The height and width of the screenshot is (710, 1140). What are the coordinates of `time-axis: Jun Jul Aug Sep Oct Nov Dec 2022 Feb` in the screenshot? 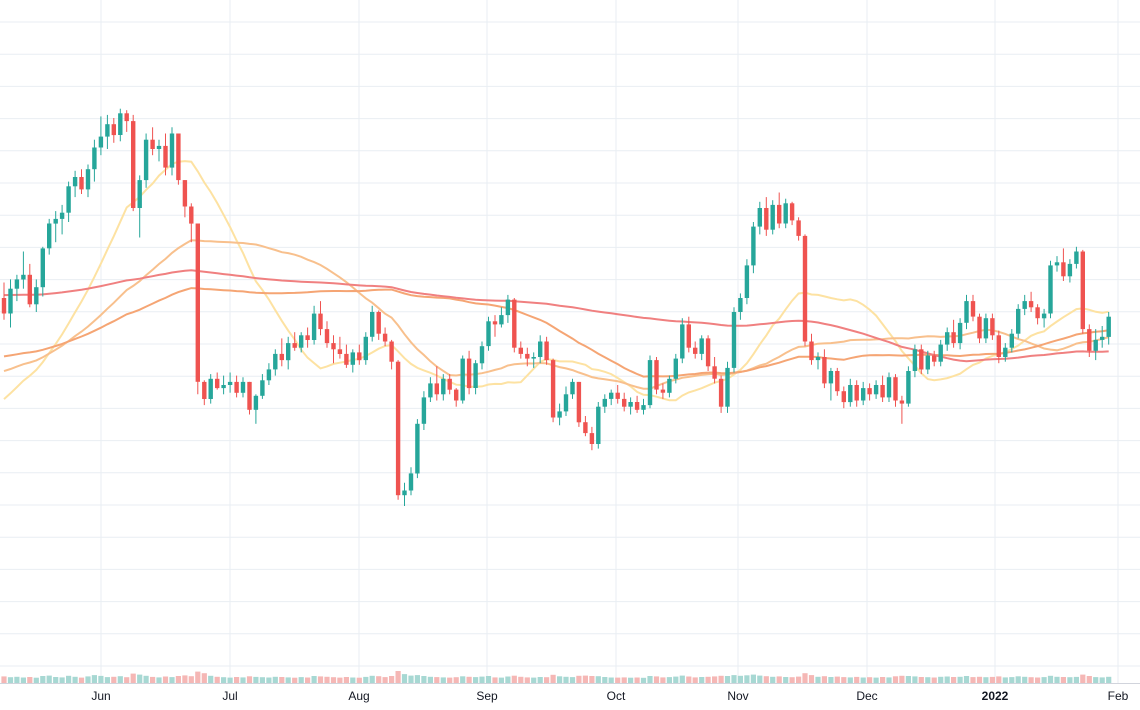 It's located at (609, 696).